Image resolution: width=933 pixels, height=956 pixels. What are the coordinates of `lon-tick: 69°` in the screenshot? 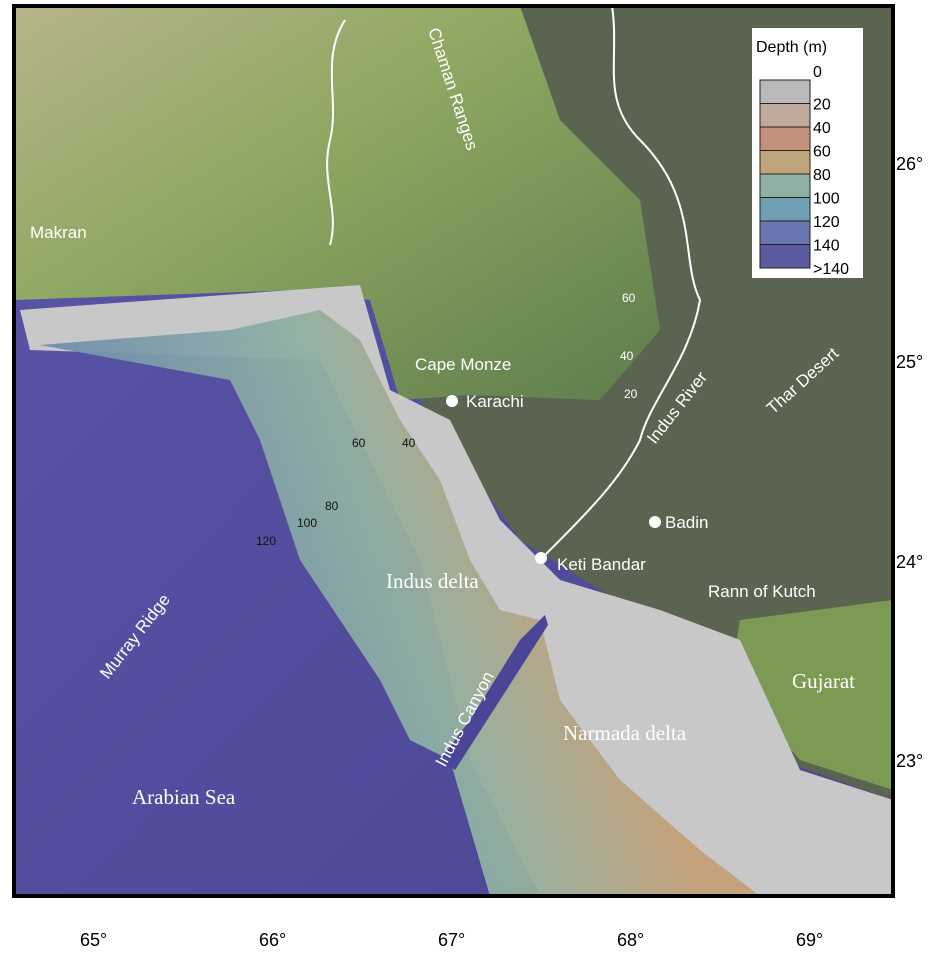 It's located at (809, 940).